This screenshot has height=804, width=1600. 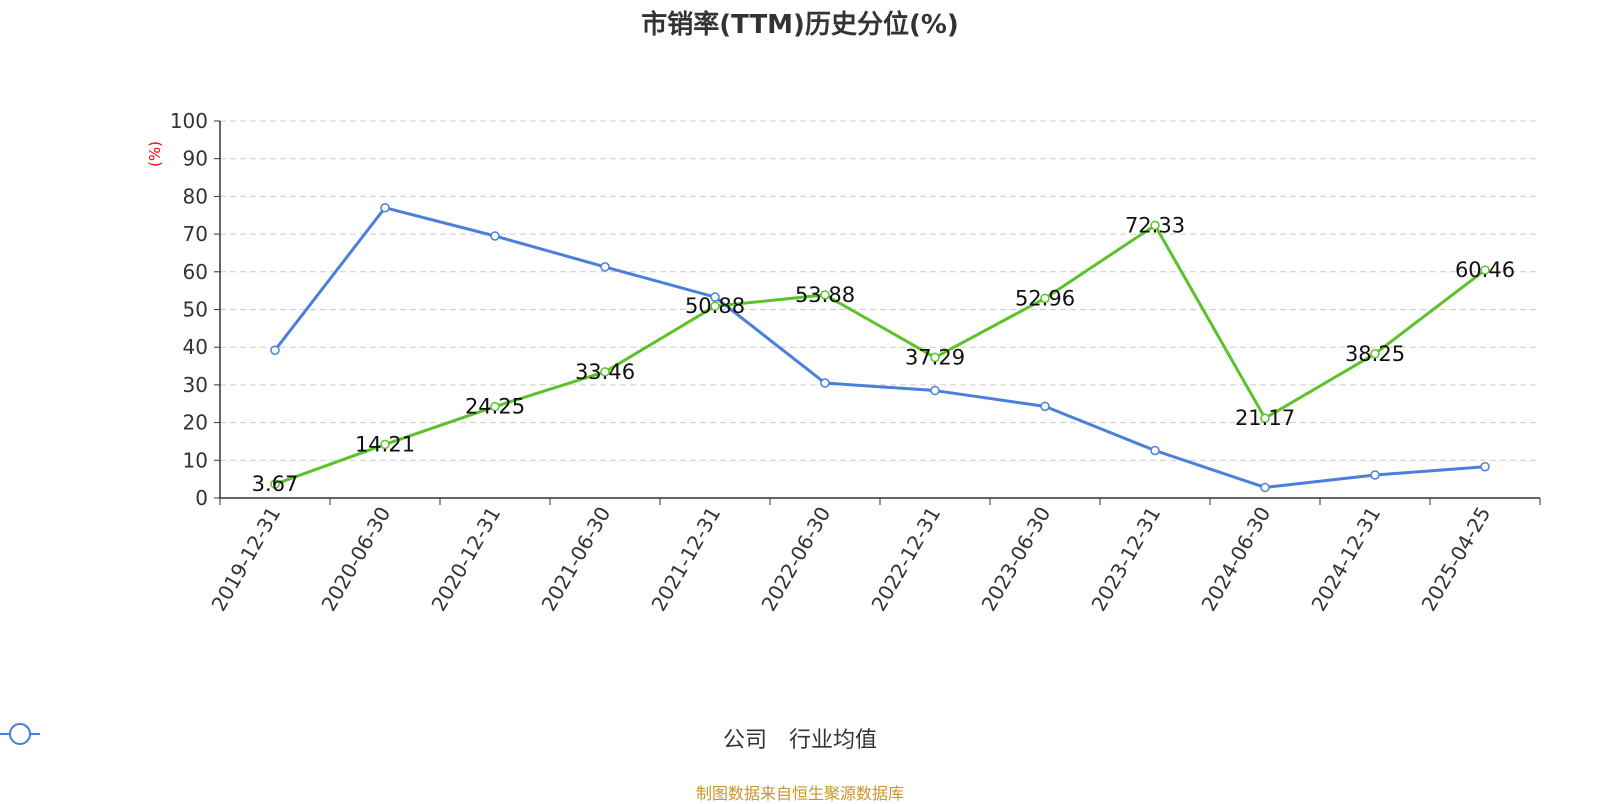 I want to click on data-label: 21.17, so click(x=1265, y=418).